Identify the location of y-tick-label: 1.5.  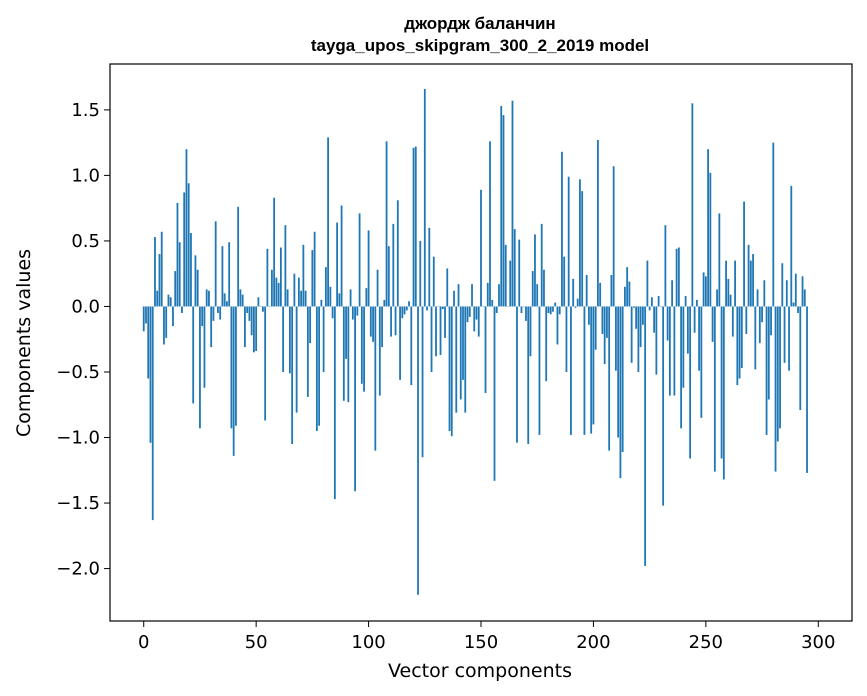
(85, 110).